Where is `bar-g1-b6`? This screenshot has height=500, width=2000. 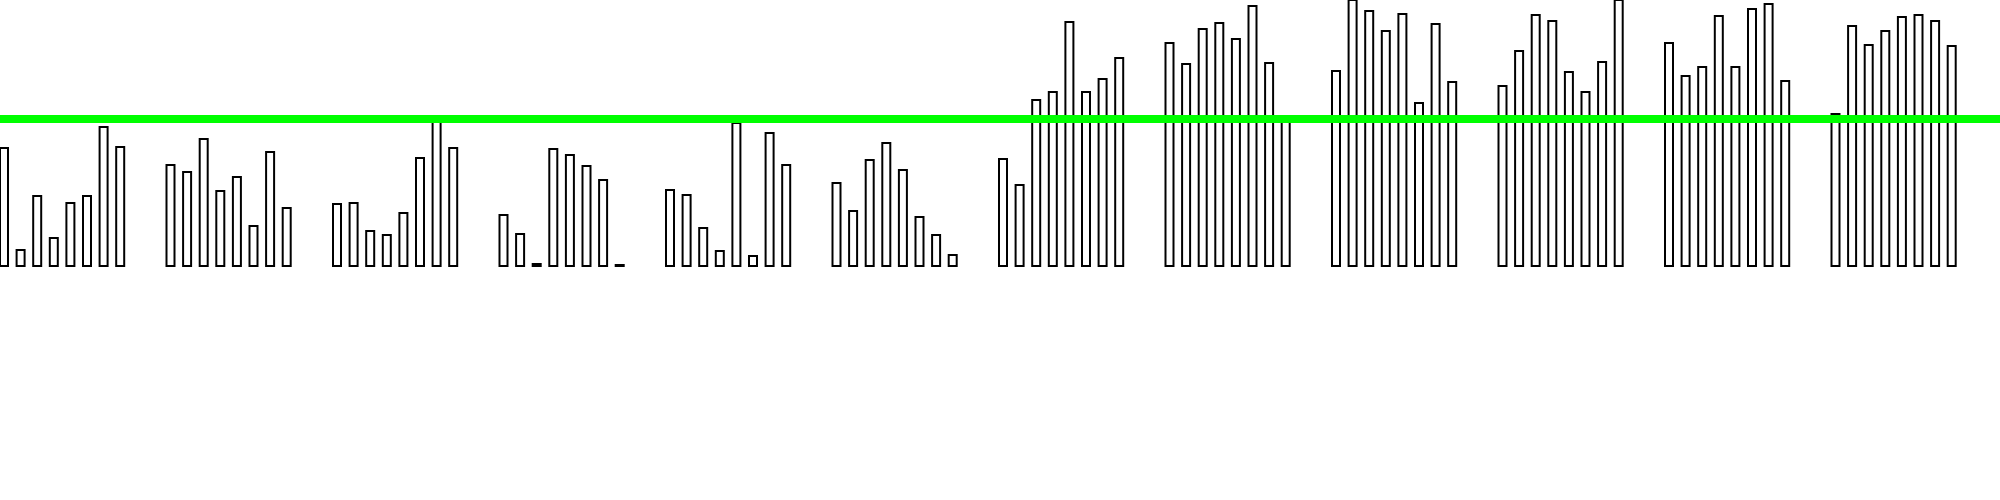
bar-g1-b6 is located at coordinates (87, 231).